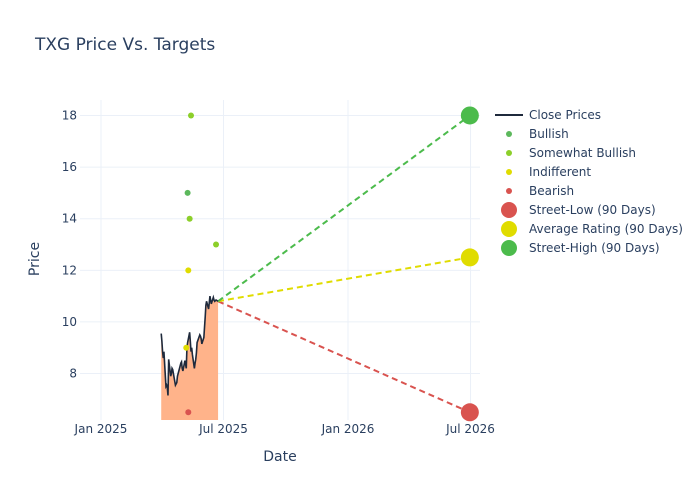 The image size is (700, 500). What do you see at coordinates (470, 429) in the screenshot?
I see `x-tick-label: Jul 2026` at bounding box center [470, 429].